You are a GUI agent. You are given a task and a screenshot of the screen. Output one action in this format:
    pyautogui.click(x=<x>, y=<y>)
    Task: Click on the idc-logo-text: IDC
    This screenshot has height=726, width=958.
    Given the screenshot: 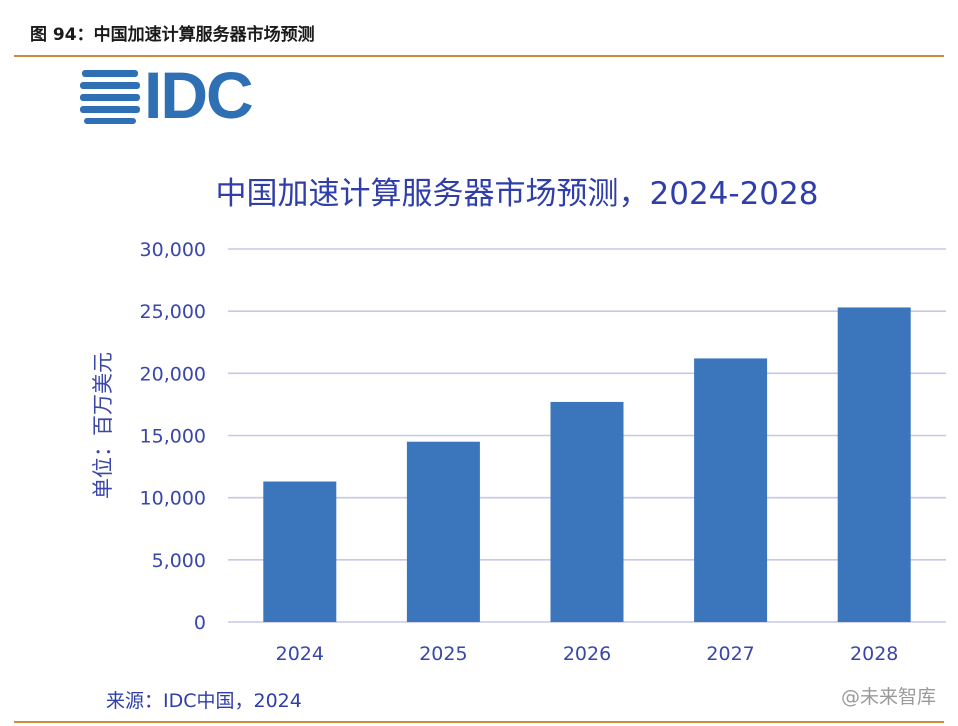 What is the action you would take?
    pyautogui.click(x=198, y=96)
    